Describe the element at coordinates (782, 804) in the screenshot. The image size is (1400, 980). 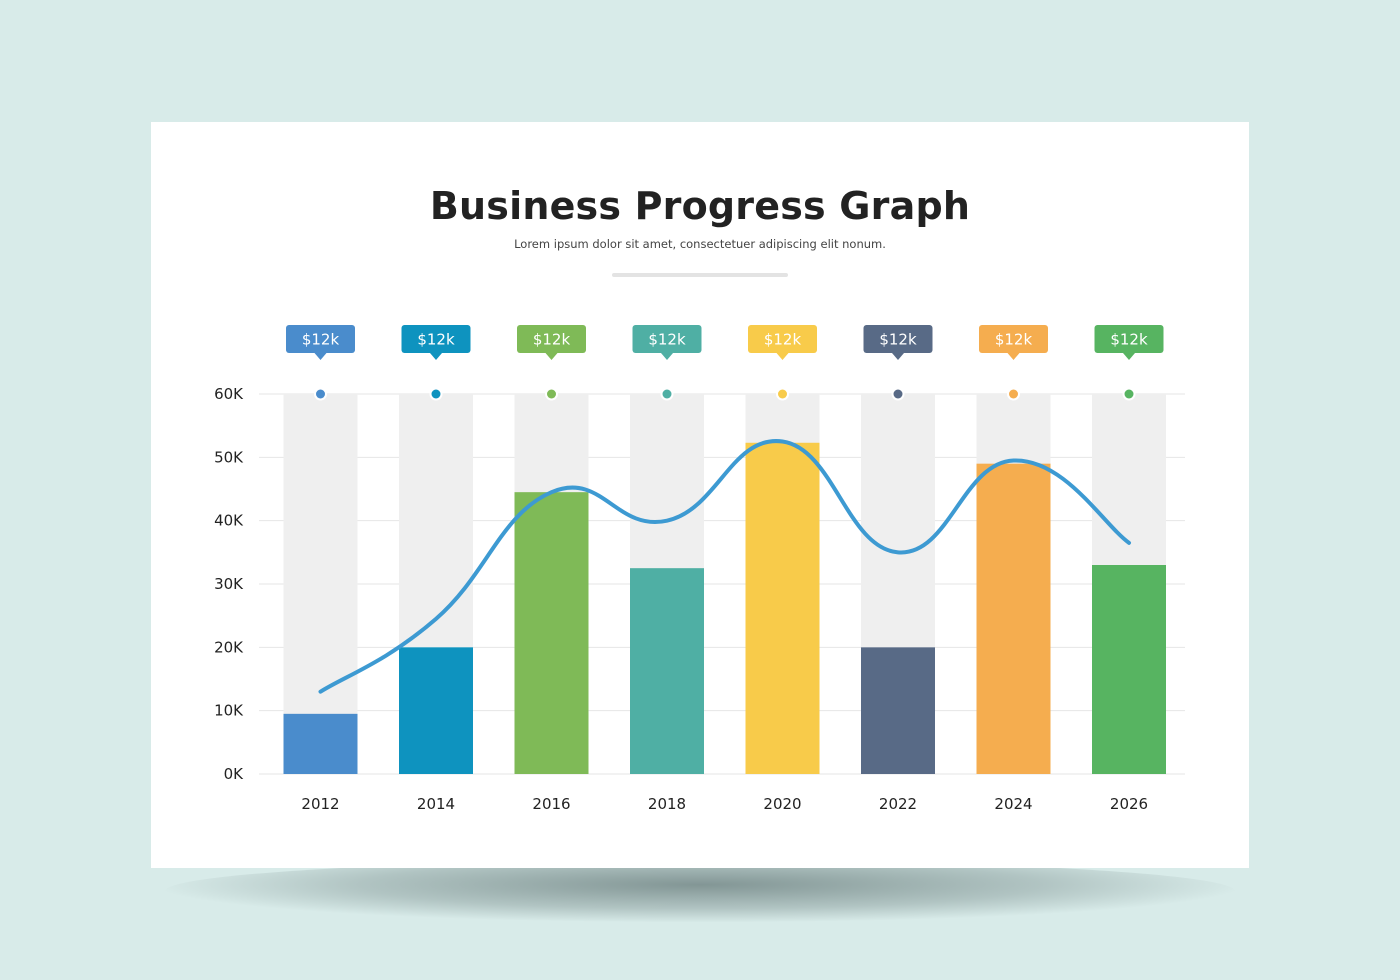
I see `x-tick-label: 2020` at that location.